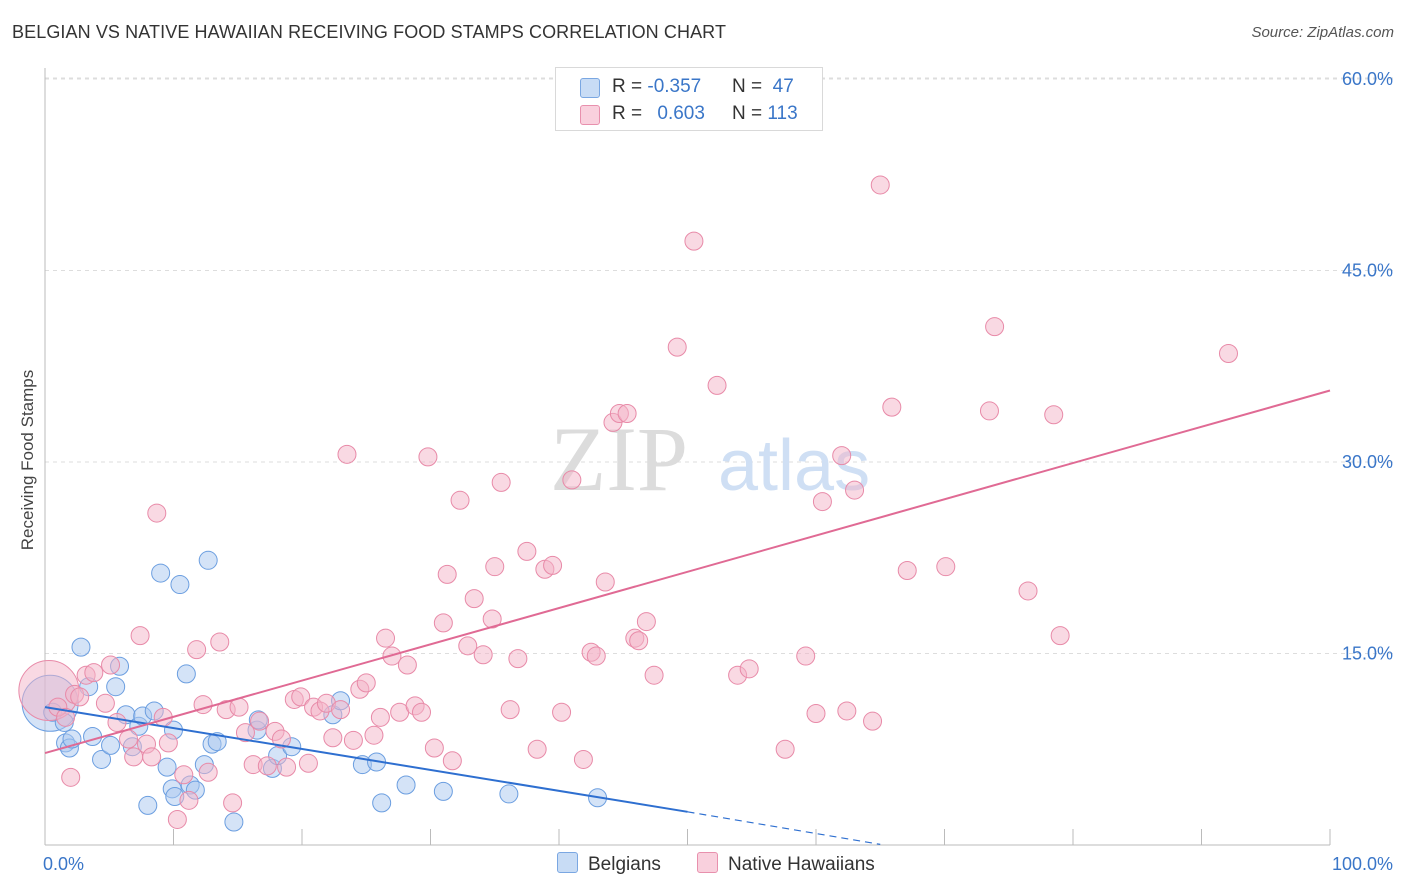  Describe the element at coordinates (689, 115) in the screenshot. I see `legend-row-native-hawaiians: R = 0.603 N = 113` at that location.